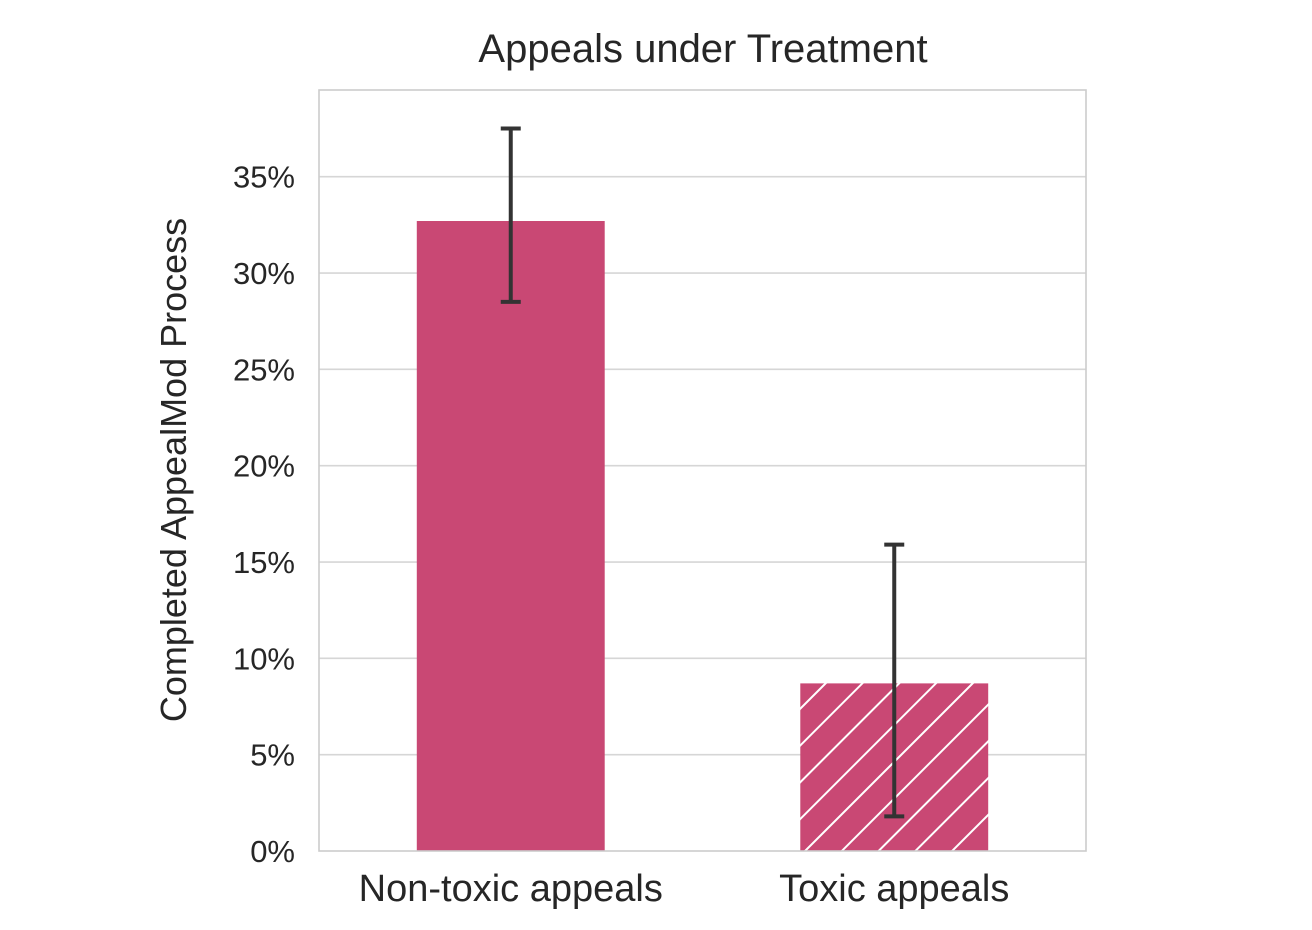 The image size is (1312, 930). What do you see at coordinates (264, 562) in the screenshot?
I see `y-tick-label: 15%` at bounding box center [264, 562].